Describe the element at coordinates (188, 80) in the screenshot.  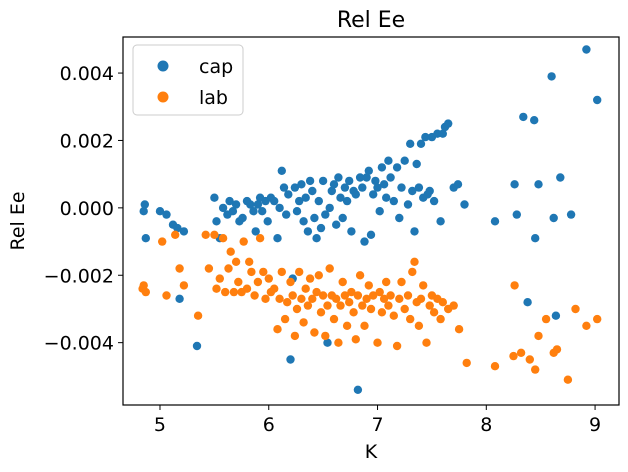
I see `legend: cap lab` at that location.